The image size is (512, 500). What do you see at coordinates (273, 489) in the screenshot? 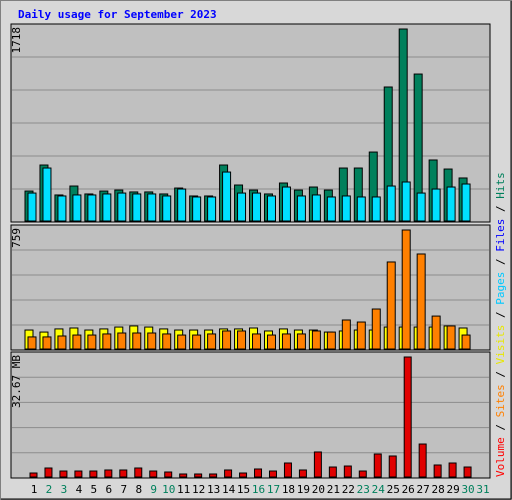
I see `x-tick-label: 17` at bounding box center [273, 489].